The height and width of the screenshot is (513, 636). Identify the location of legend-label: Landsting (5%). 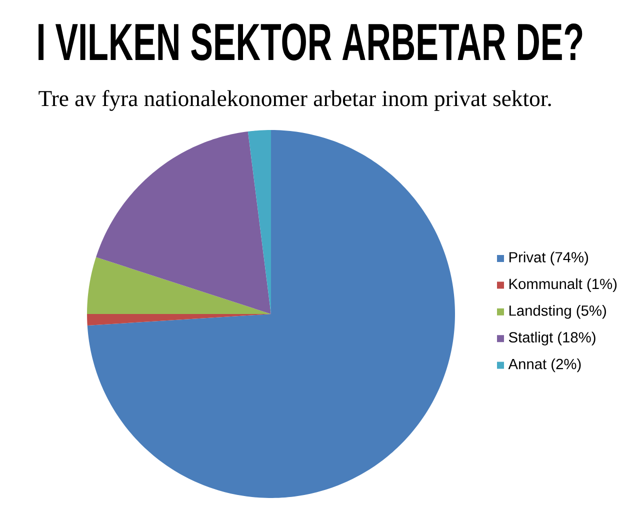
(557, 312).